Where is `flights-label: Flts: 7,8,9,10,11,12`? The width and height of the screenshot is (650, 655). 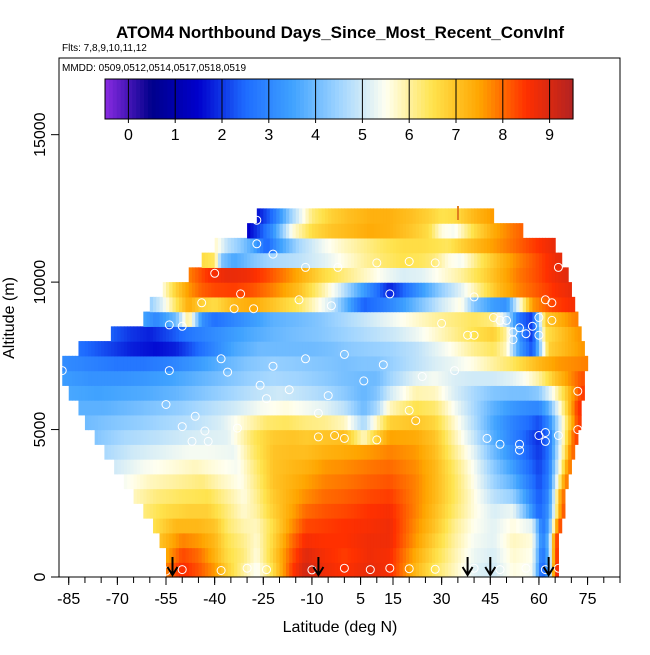
flights-label: Flts: 7,8,9,10,11,12 is located at coordinates (104, 48).